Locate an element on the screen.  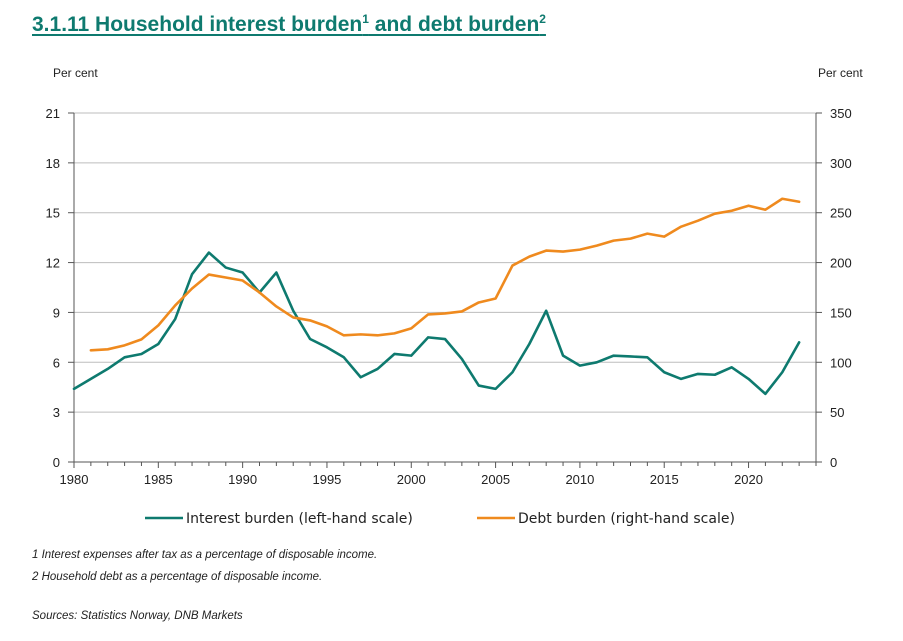
x-tick-label: 1995 is located at coordinates (326, 479).